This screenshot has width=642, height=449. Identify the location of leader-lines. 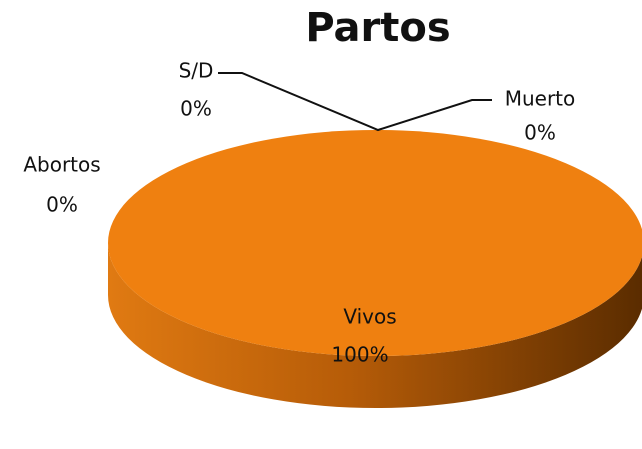
(355, 102).